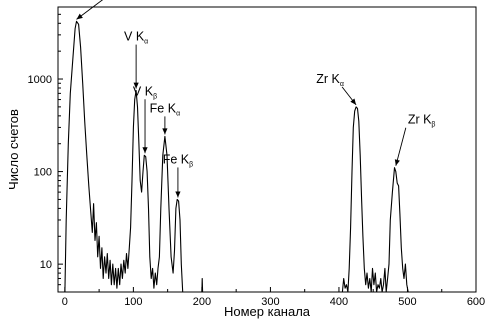  I want to click on annotation-label: Fe Kβ, so click(178, 160).